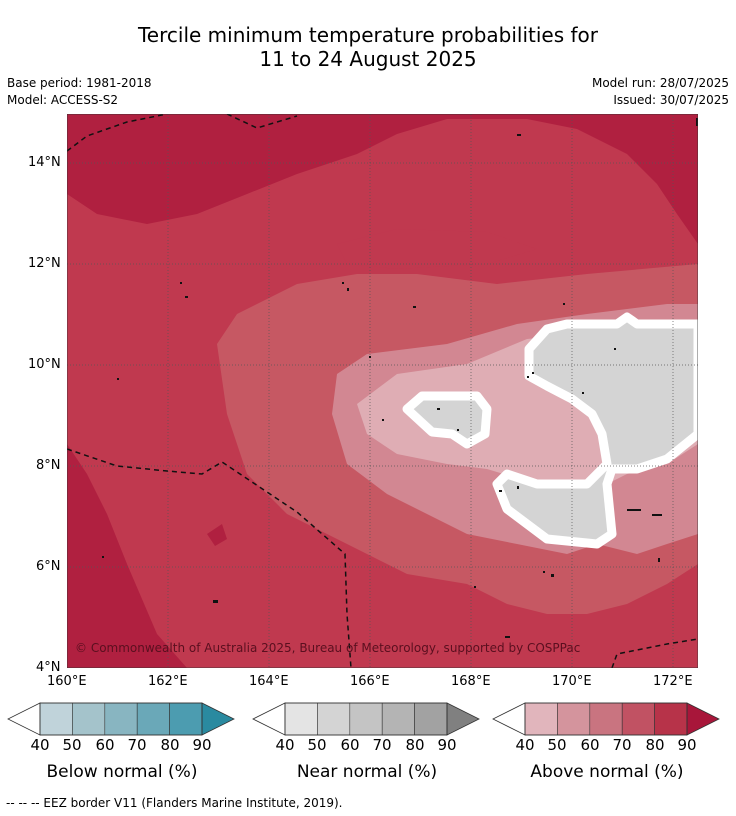  Describe the element at coordinates (48, 667) in the screenshot. I see `lat-tick-4n: 4°N` at that location.